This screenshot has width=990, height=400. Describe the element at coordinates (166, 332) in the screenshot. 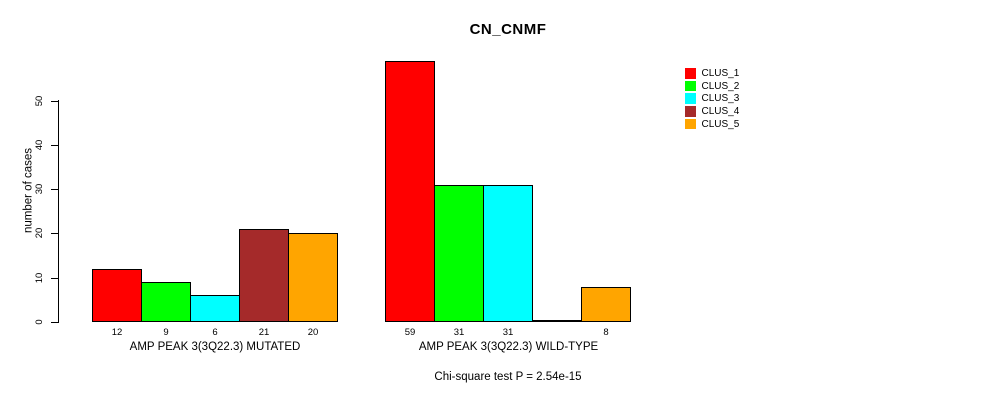

I see `bar-value-clus_2-mutated: 9` at that location.